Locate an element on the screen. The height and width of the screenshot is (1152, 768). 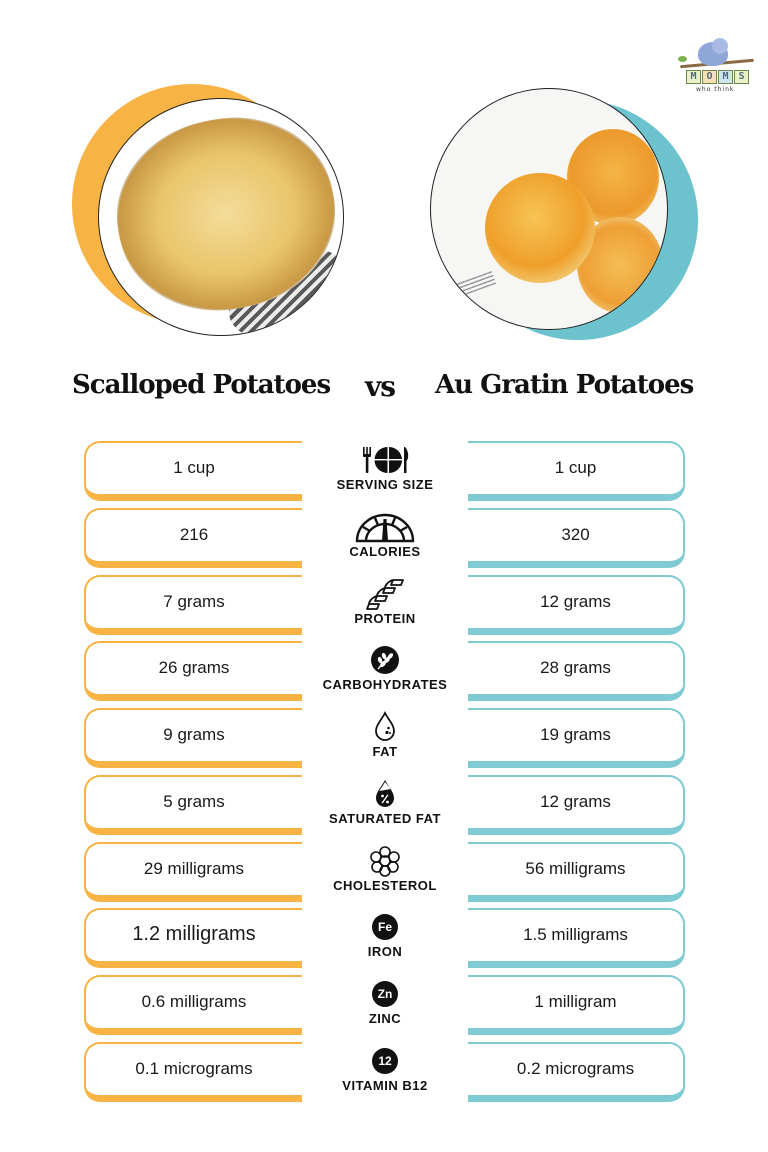
right-value-pill: 1 milligram is located at coordinates (576, 1005).